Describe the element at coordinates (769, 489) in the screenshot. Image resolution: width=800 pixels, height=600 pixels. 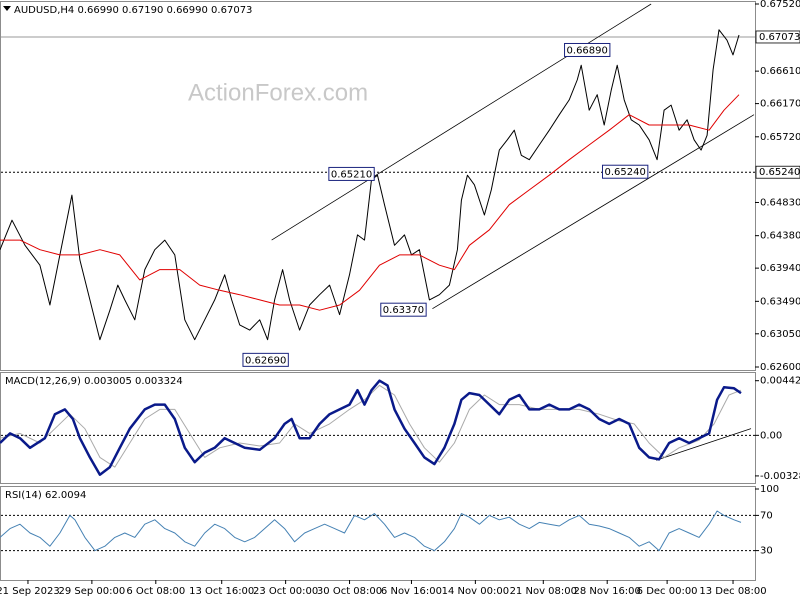
I see `y-tick-label: 100` at that location.